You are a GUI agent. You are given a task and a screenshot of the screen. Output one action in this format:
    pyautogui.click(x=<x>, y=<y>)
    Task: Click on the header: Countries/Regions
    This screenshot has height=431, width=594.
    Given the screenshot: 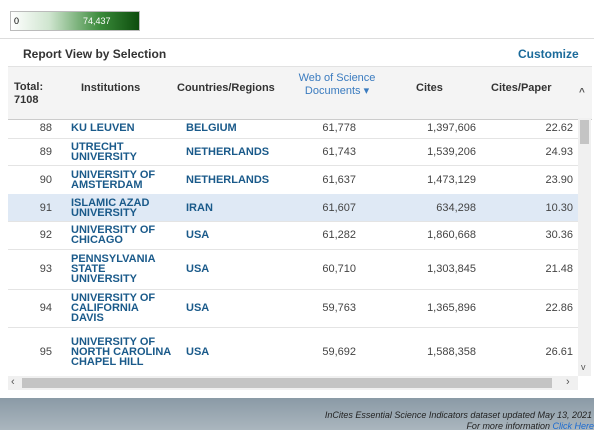 What is the action you would take?
    pyautogui.click(x=226, y=88)
    